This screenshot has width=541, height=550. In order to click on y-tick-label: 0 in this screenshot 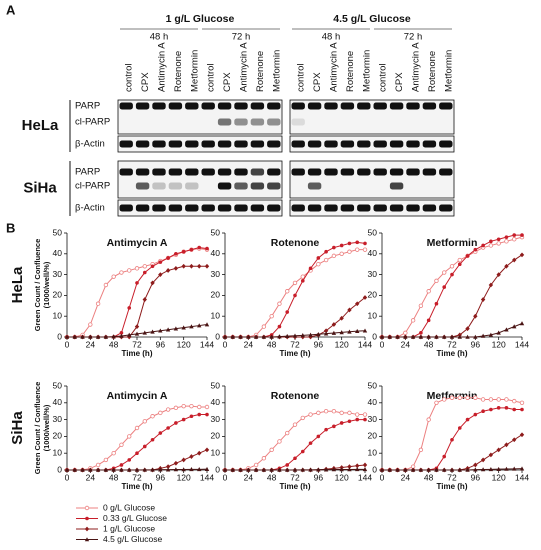, I will do `click(374, 469)`.